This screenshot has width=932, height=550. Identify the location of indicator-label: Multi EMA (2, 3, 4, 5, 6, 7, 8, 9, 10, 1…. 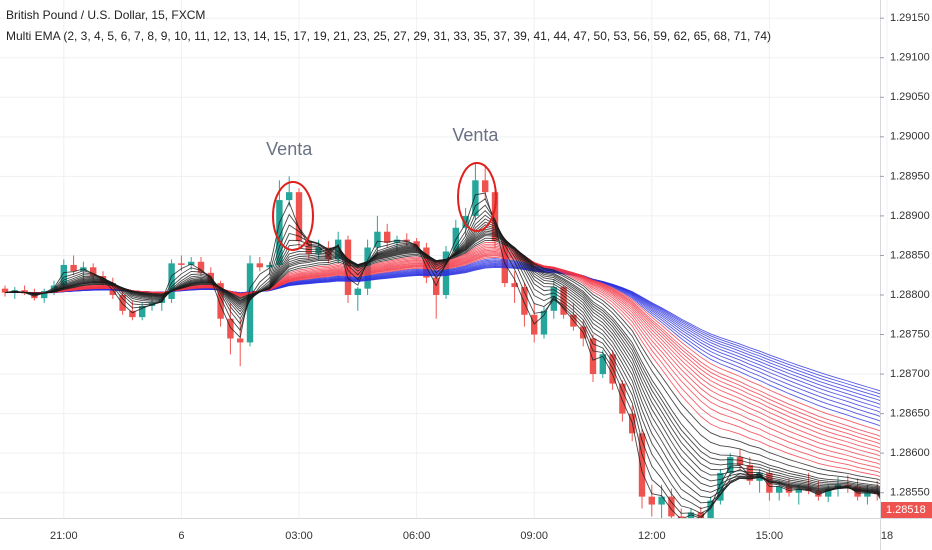
(388, 36).